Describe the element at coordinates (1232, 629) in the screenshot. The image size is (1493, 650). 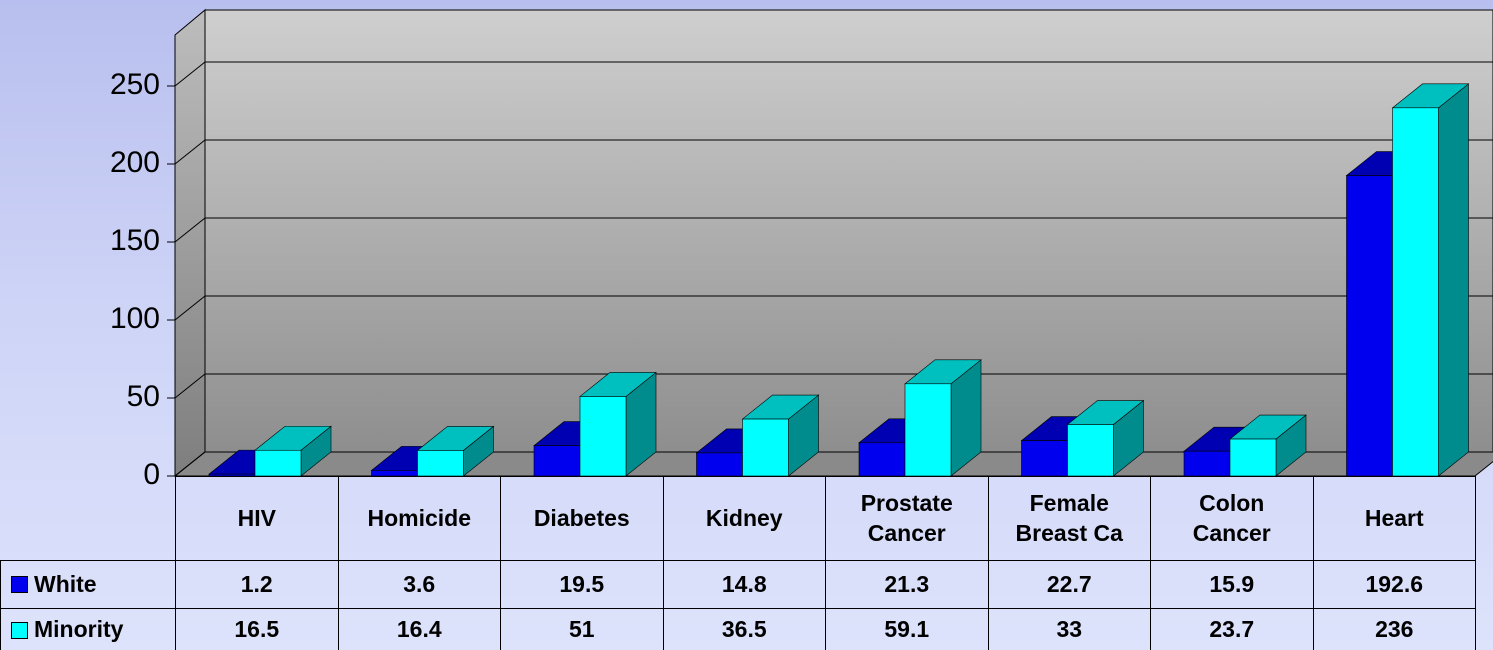
I see `table-value: 23.7` at that location.